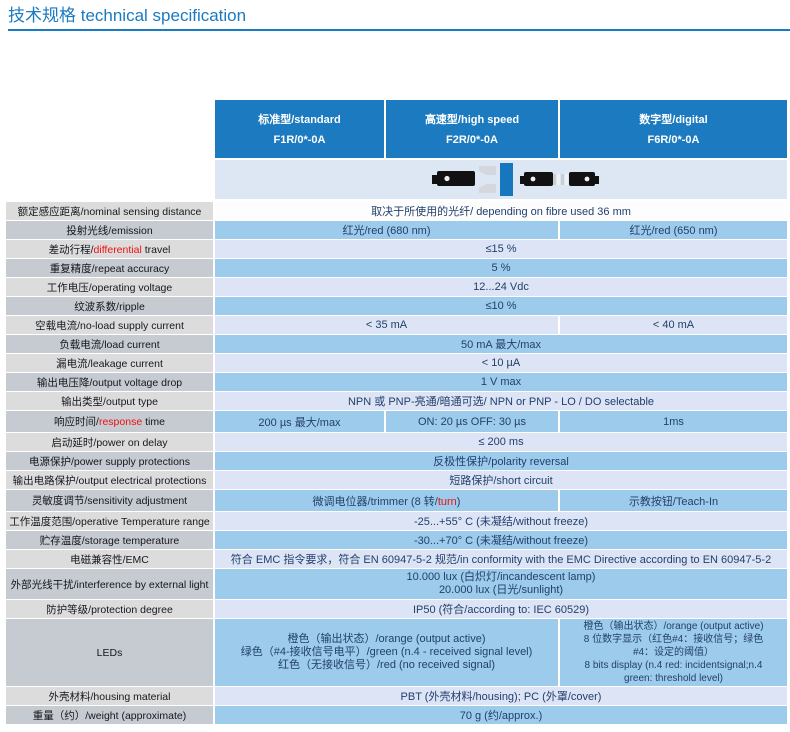 The height and width of the screenshot is (732, 790). I want to click on column-header-digital: 数字型/digital F6R/0*-0A, so click(673, 129).